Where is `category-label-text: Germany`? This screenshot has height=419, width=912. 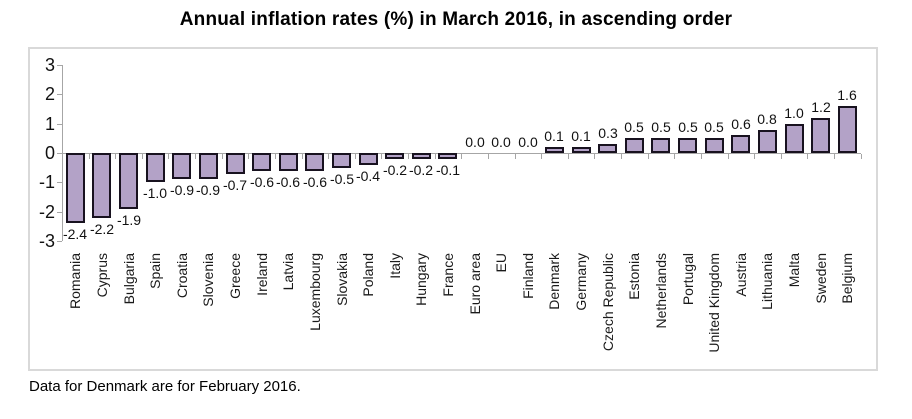 category-label-text: Germany is located at coordinates (581, 282).